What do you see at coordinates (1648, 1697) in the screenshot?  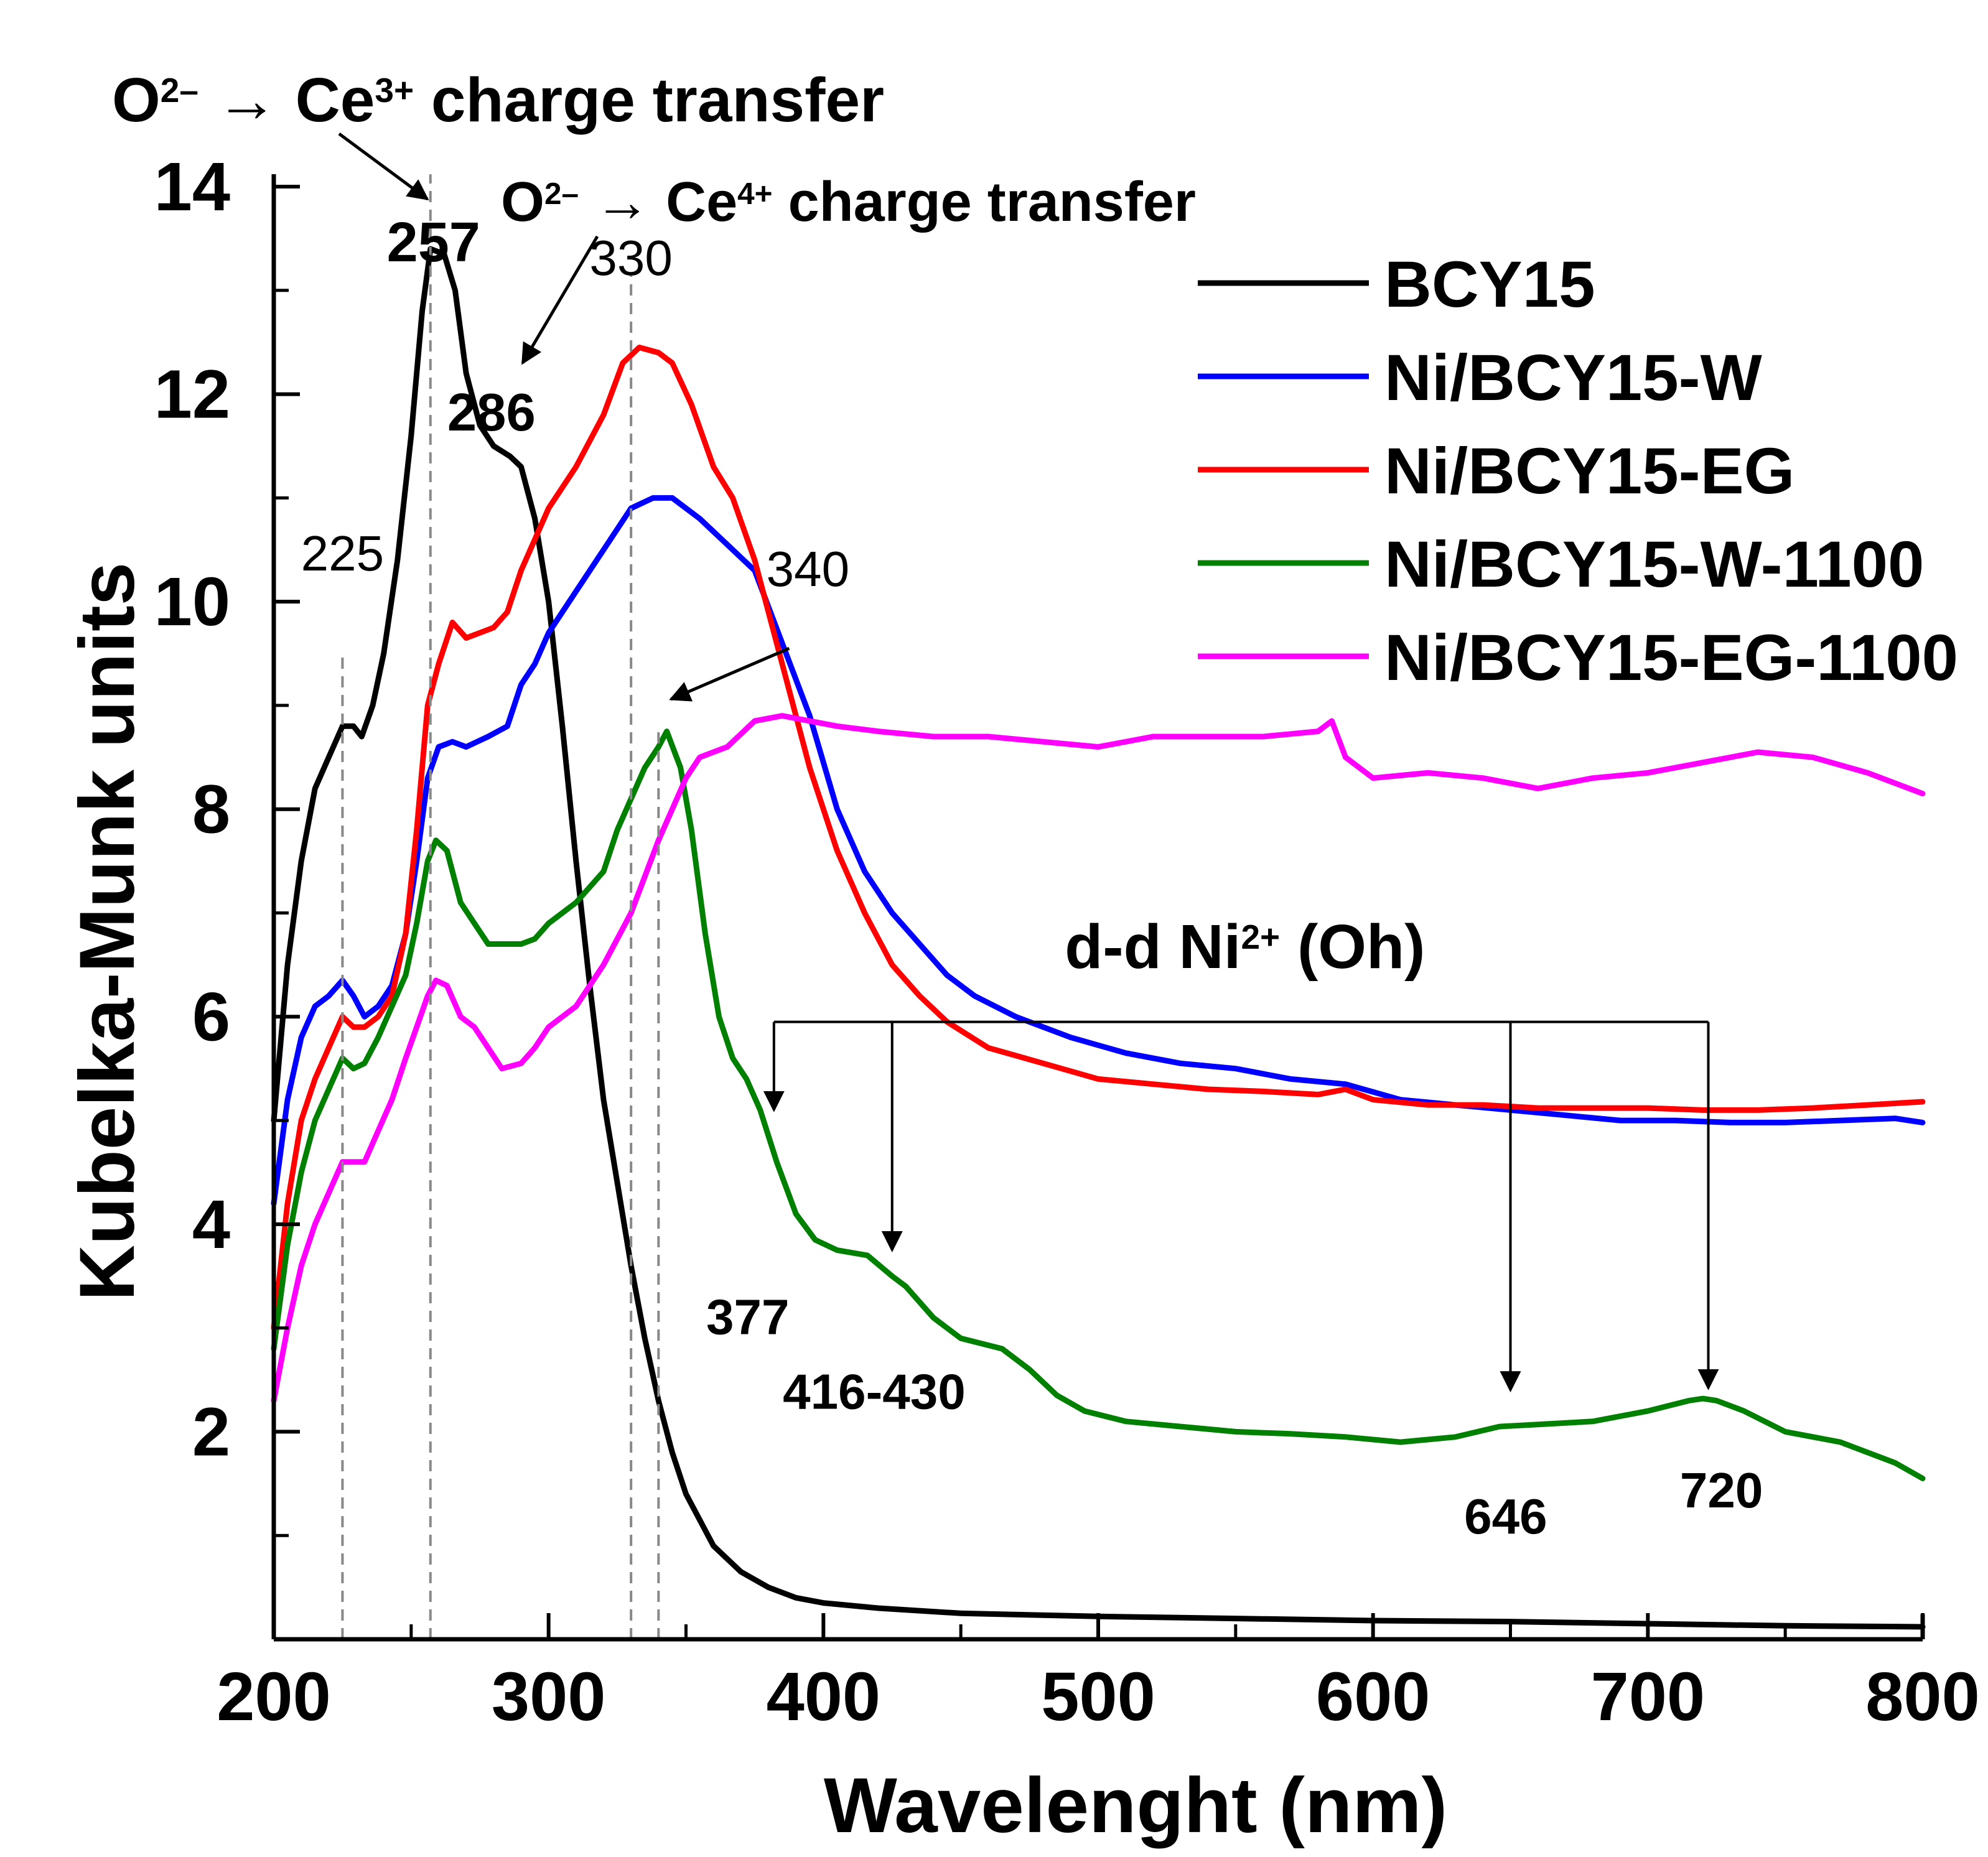 I see `x-tick-label-700: 700` at bounding box center [1648, 1697].